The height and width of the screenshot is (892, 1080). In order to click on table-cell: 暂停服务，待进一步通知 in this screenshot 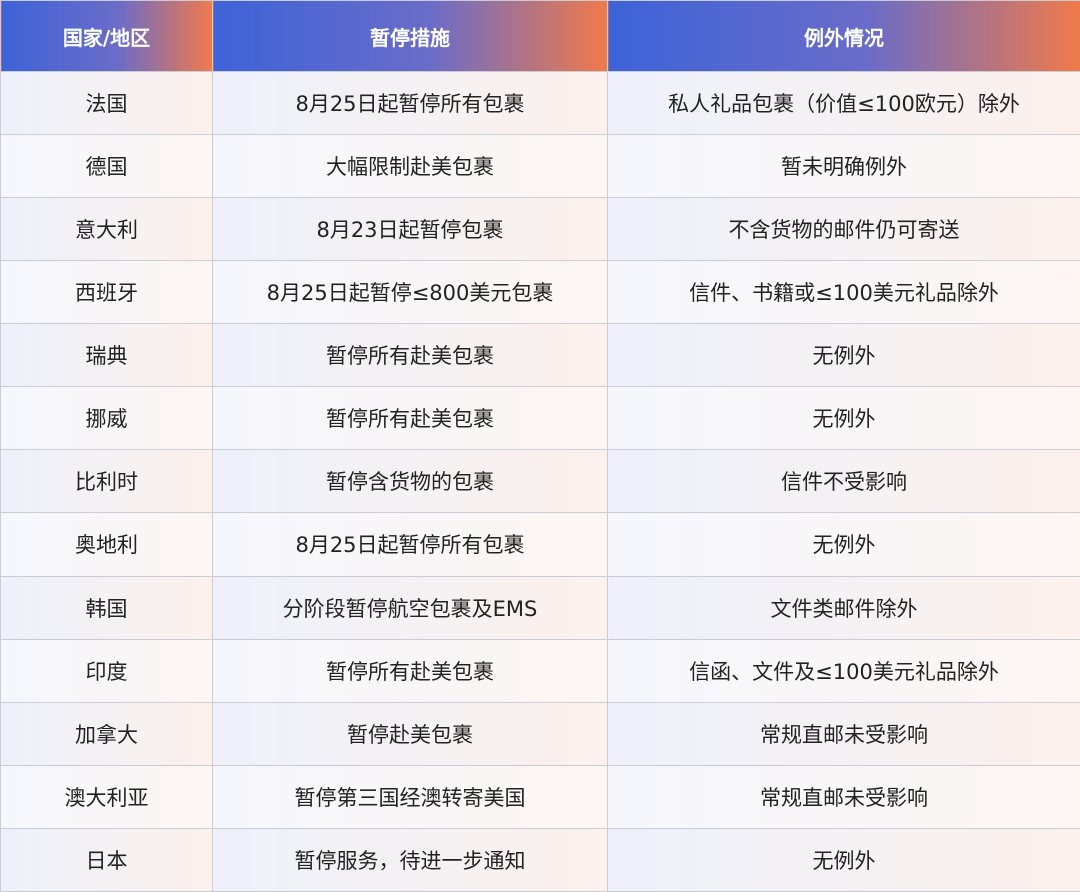, I will do `click(410, 859)`.